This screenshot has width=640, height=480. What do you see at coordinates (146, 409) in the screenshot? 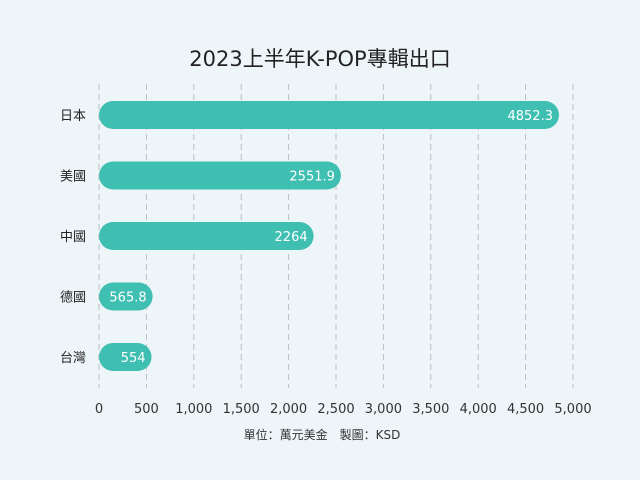
I see `x-tick-label: 500` at bounding box center [146, 409].